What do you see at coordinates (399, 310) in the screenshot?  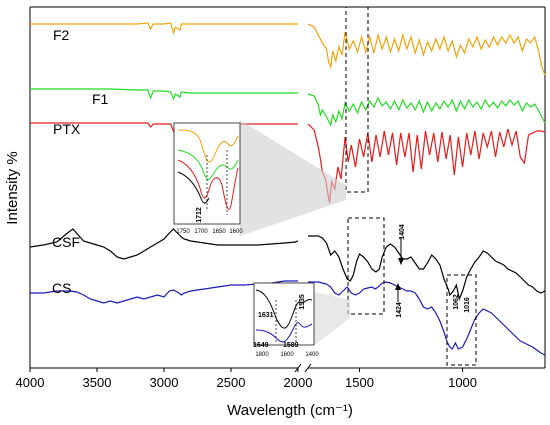 I see `svg-text: 1424` at bounding box center [399, 310].